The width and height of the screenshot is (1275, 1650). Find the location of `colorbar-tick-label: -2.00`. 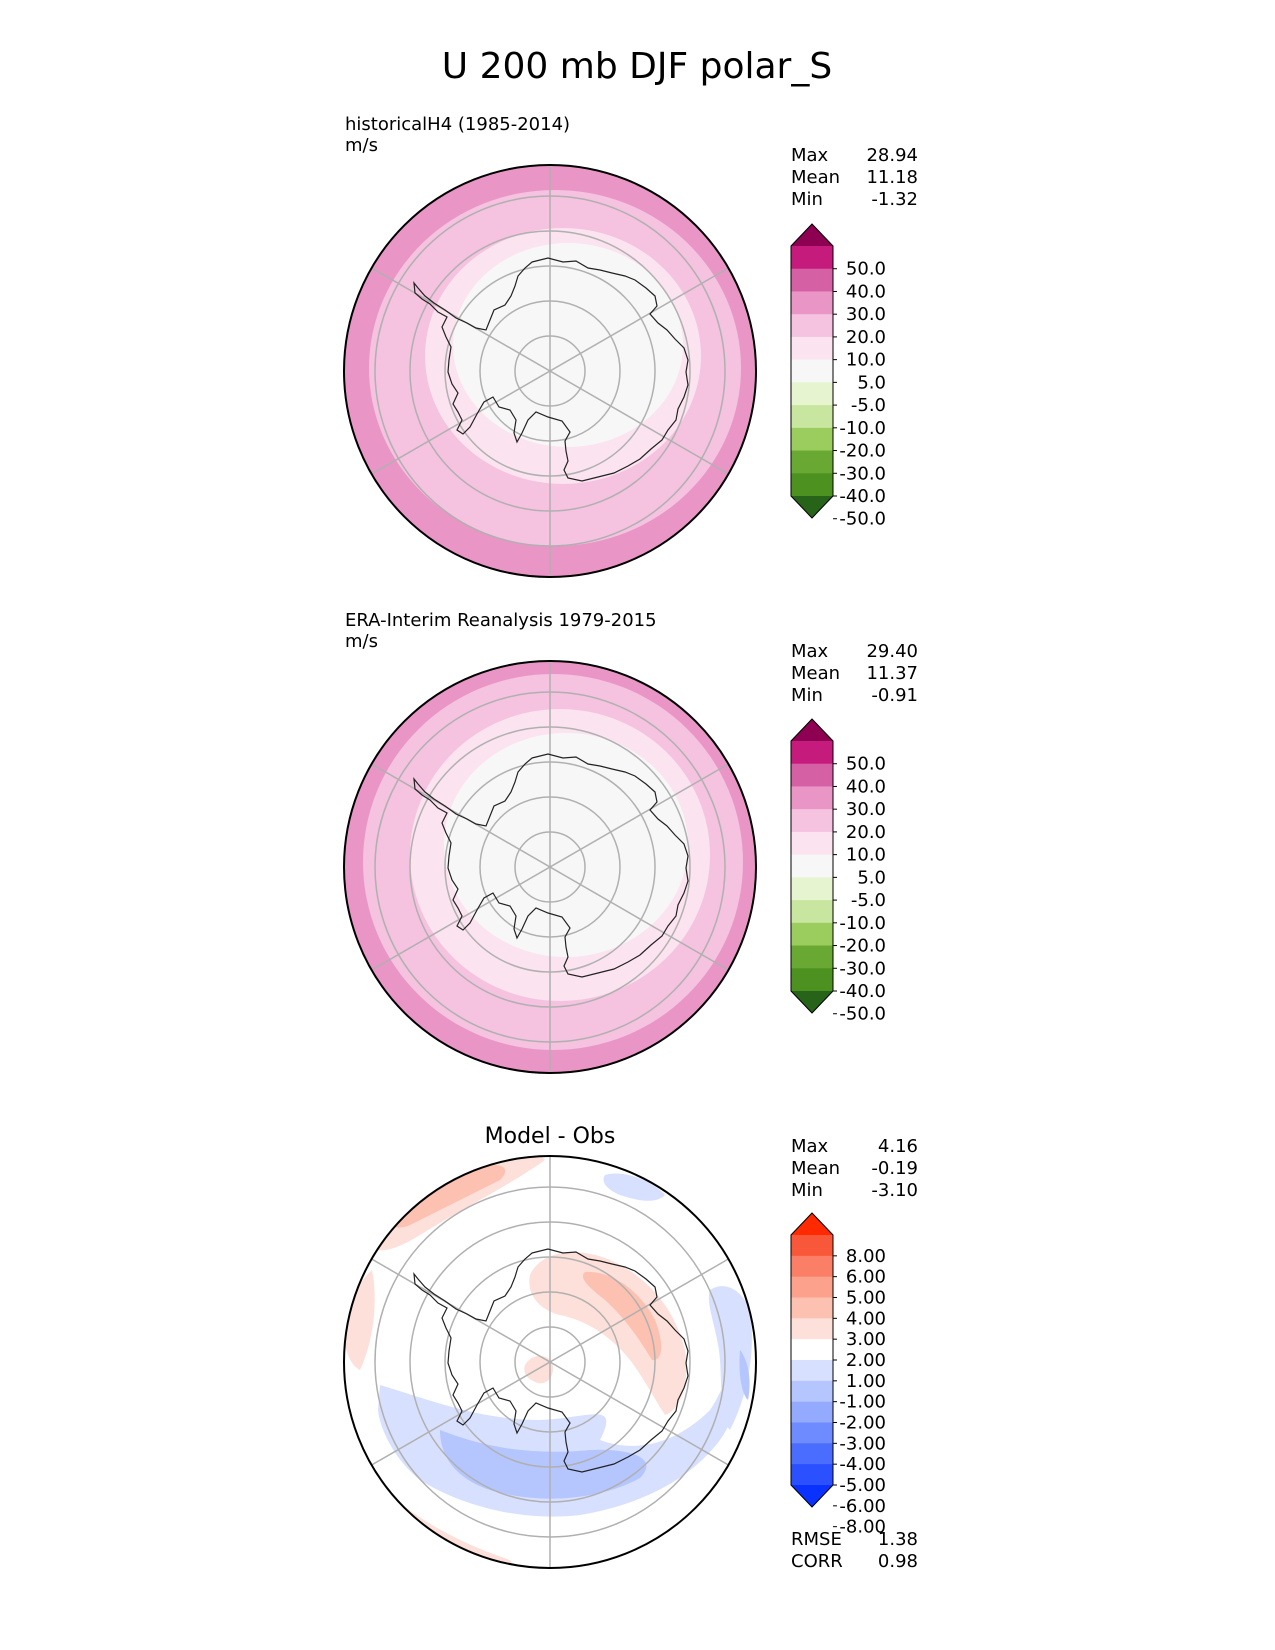

colorbar-tick-label: -2.00 is located at coordinates (862, 1423).